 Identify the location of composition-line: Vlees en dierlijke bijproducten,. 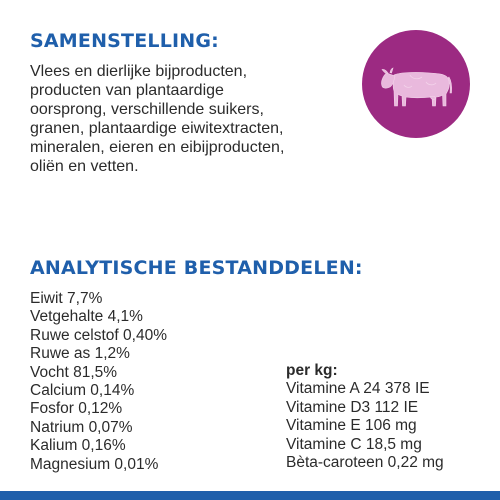
(139, 71).